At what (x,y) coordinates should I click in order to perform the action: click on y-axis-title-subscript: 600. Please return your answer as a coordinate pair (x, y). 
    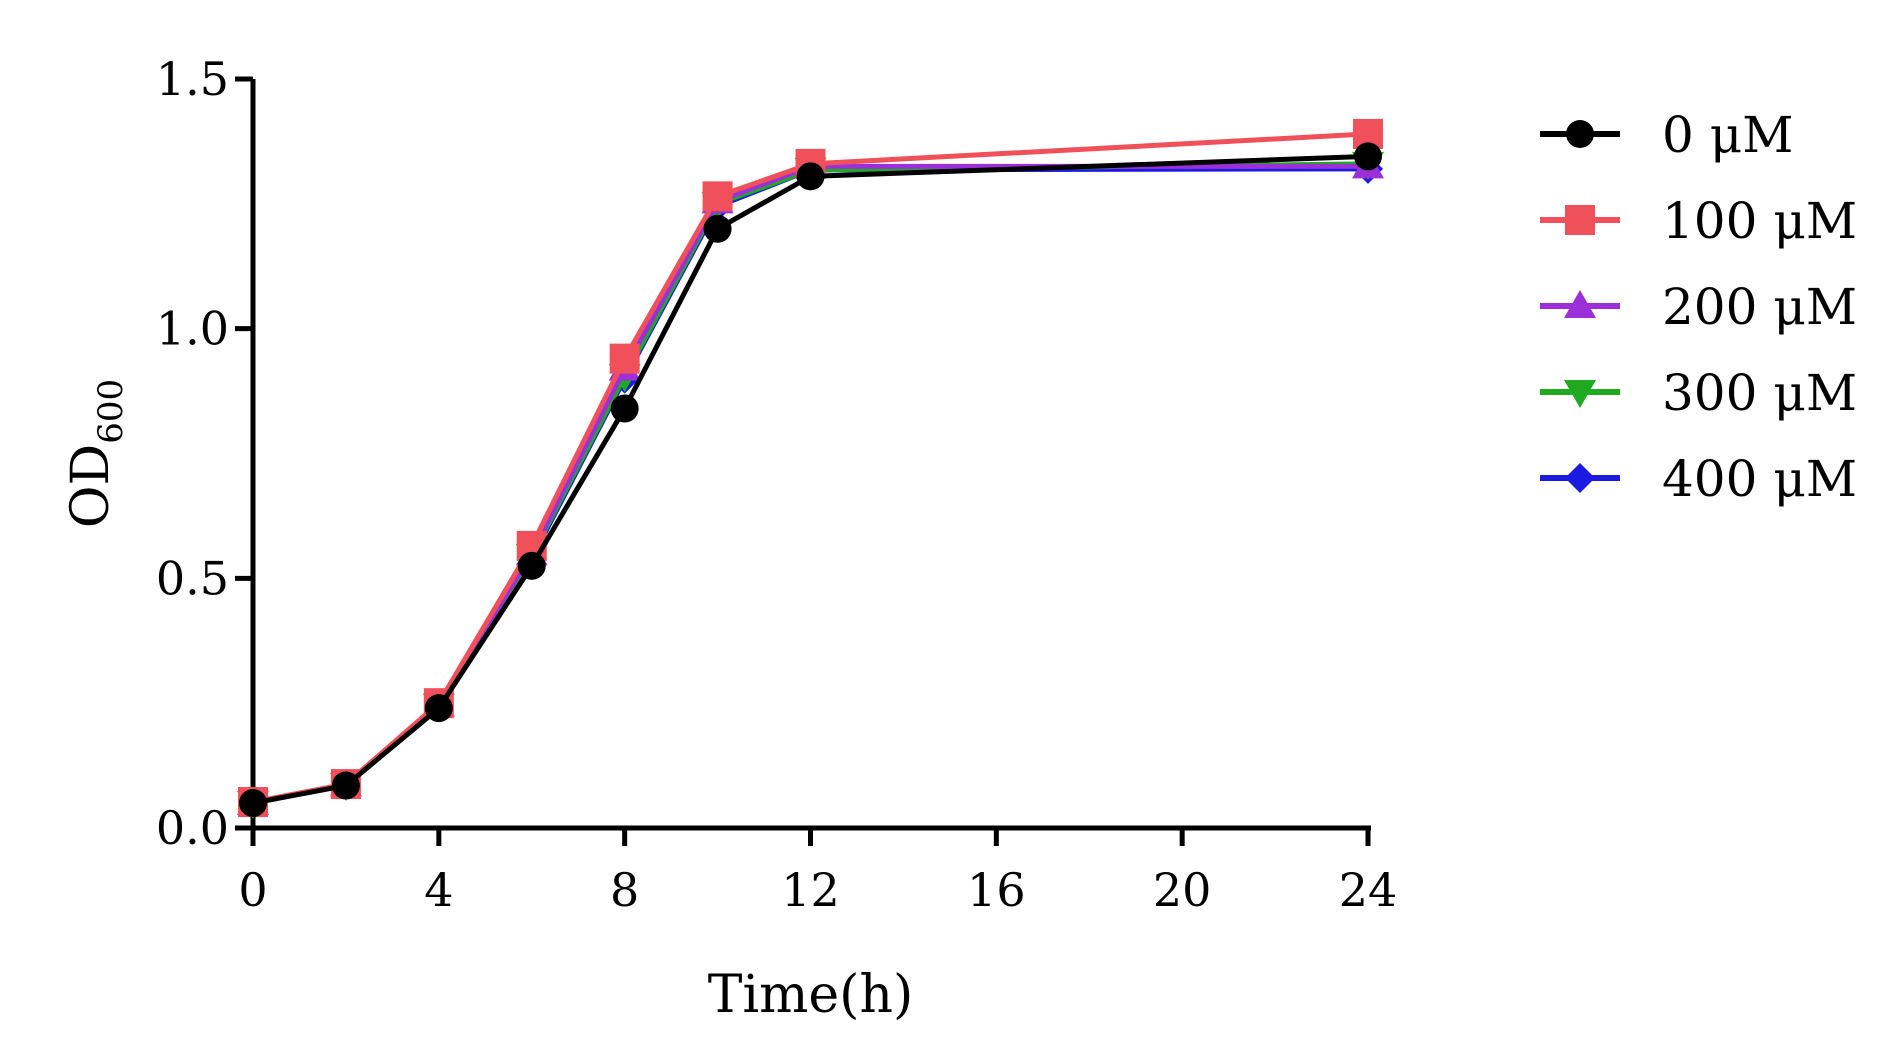
    Looking at the image, I should click on (111, 411).